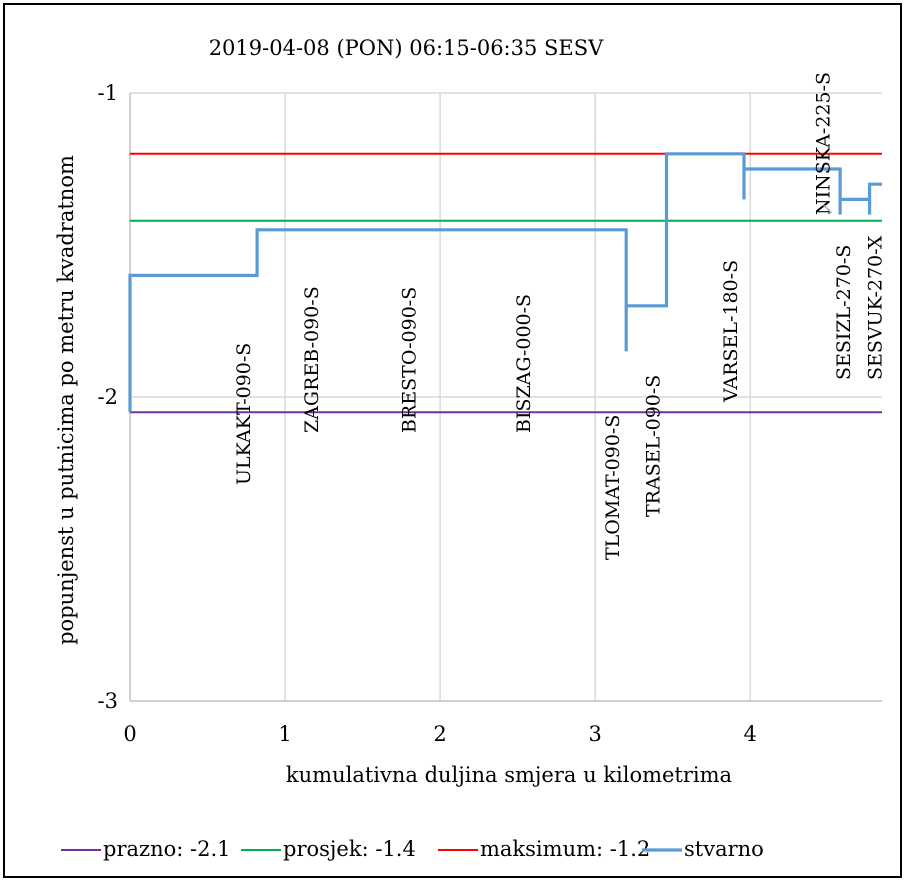  Describe the element at coordinates (594, 734) in the screenshot. I see `x-tick-label-3: 3` at that location.